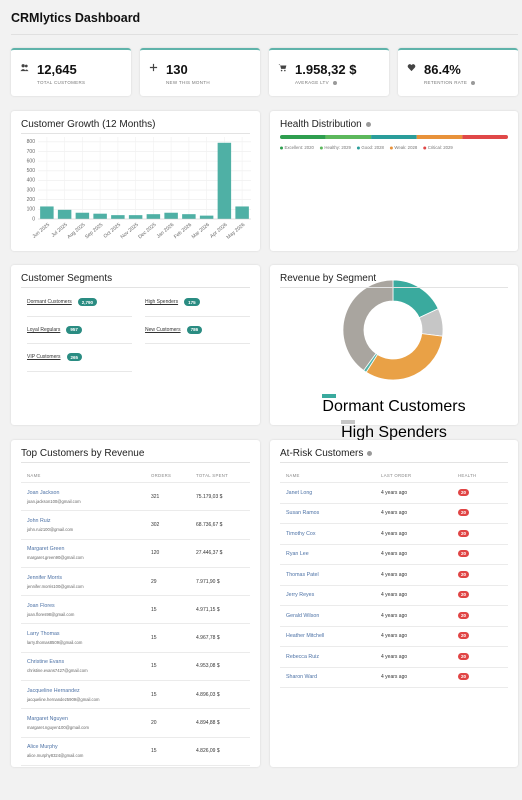  What do you see at coordinates (83, 453) in the screenshot?
I see `card-title: Top Customers by Revenue` at bounding box center [83, 453].